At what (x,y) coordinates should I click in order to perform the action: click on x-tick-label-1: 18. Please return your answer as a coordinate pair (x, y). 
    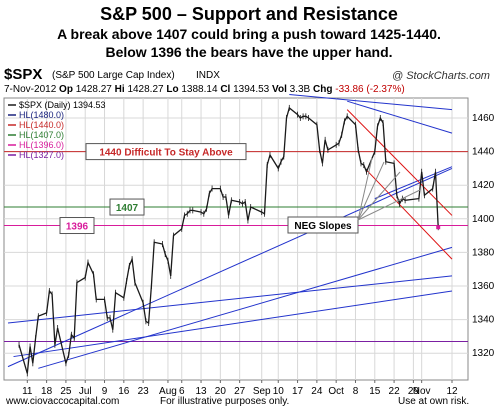
    Looking at the image, I should click on (47, 391).